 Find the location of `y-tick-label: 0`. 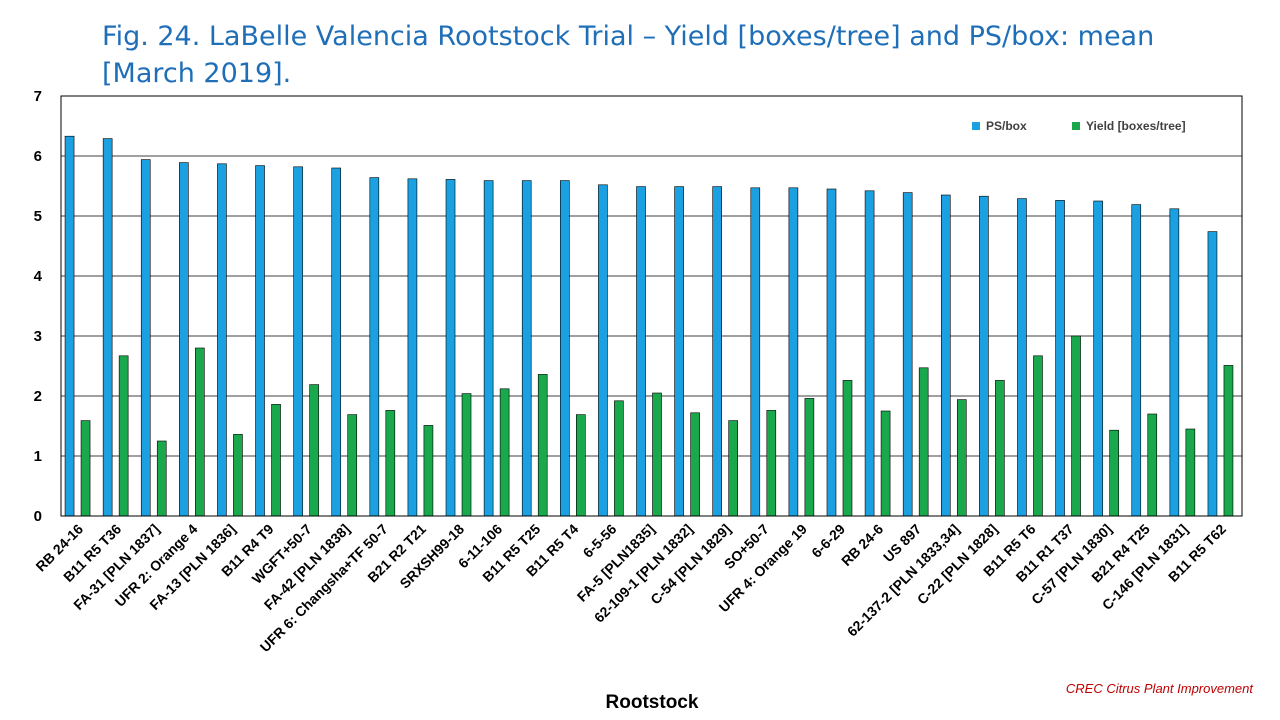

y-tick-label: 0 is located at coordinates (38, 516).